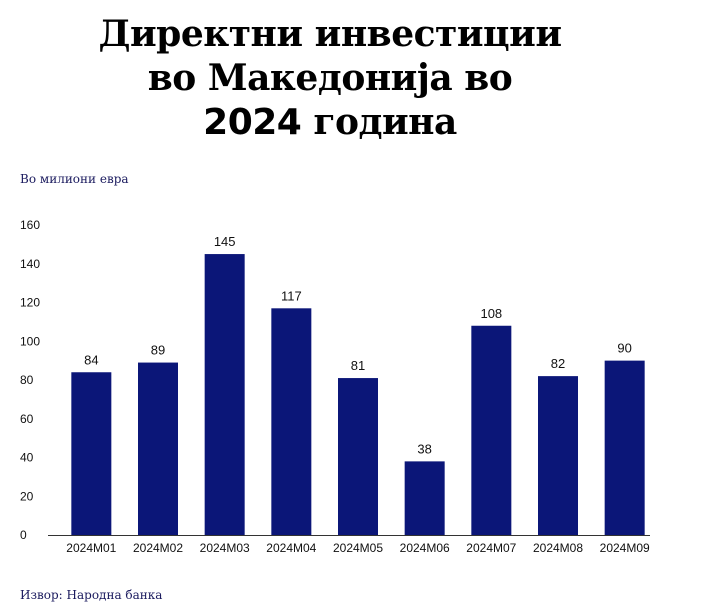 This screenshot has height=612, width=706. I want to click on title-line-3-rest: година, so click(385, 122).